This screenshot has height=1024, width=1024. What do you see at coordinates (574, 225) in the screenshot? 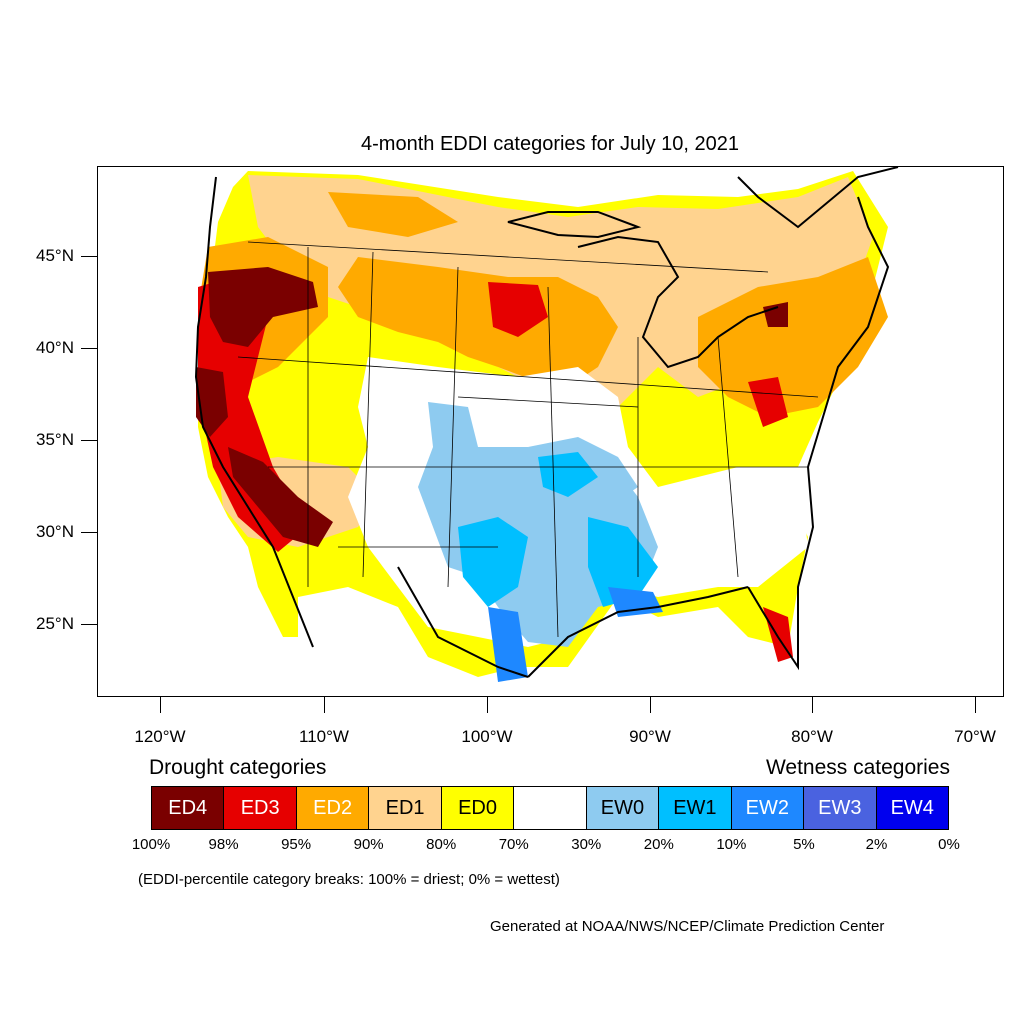
I see `lake-superior` at bounding box center [574, 225].